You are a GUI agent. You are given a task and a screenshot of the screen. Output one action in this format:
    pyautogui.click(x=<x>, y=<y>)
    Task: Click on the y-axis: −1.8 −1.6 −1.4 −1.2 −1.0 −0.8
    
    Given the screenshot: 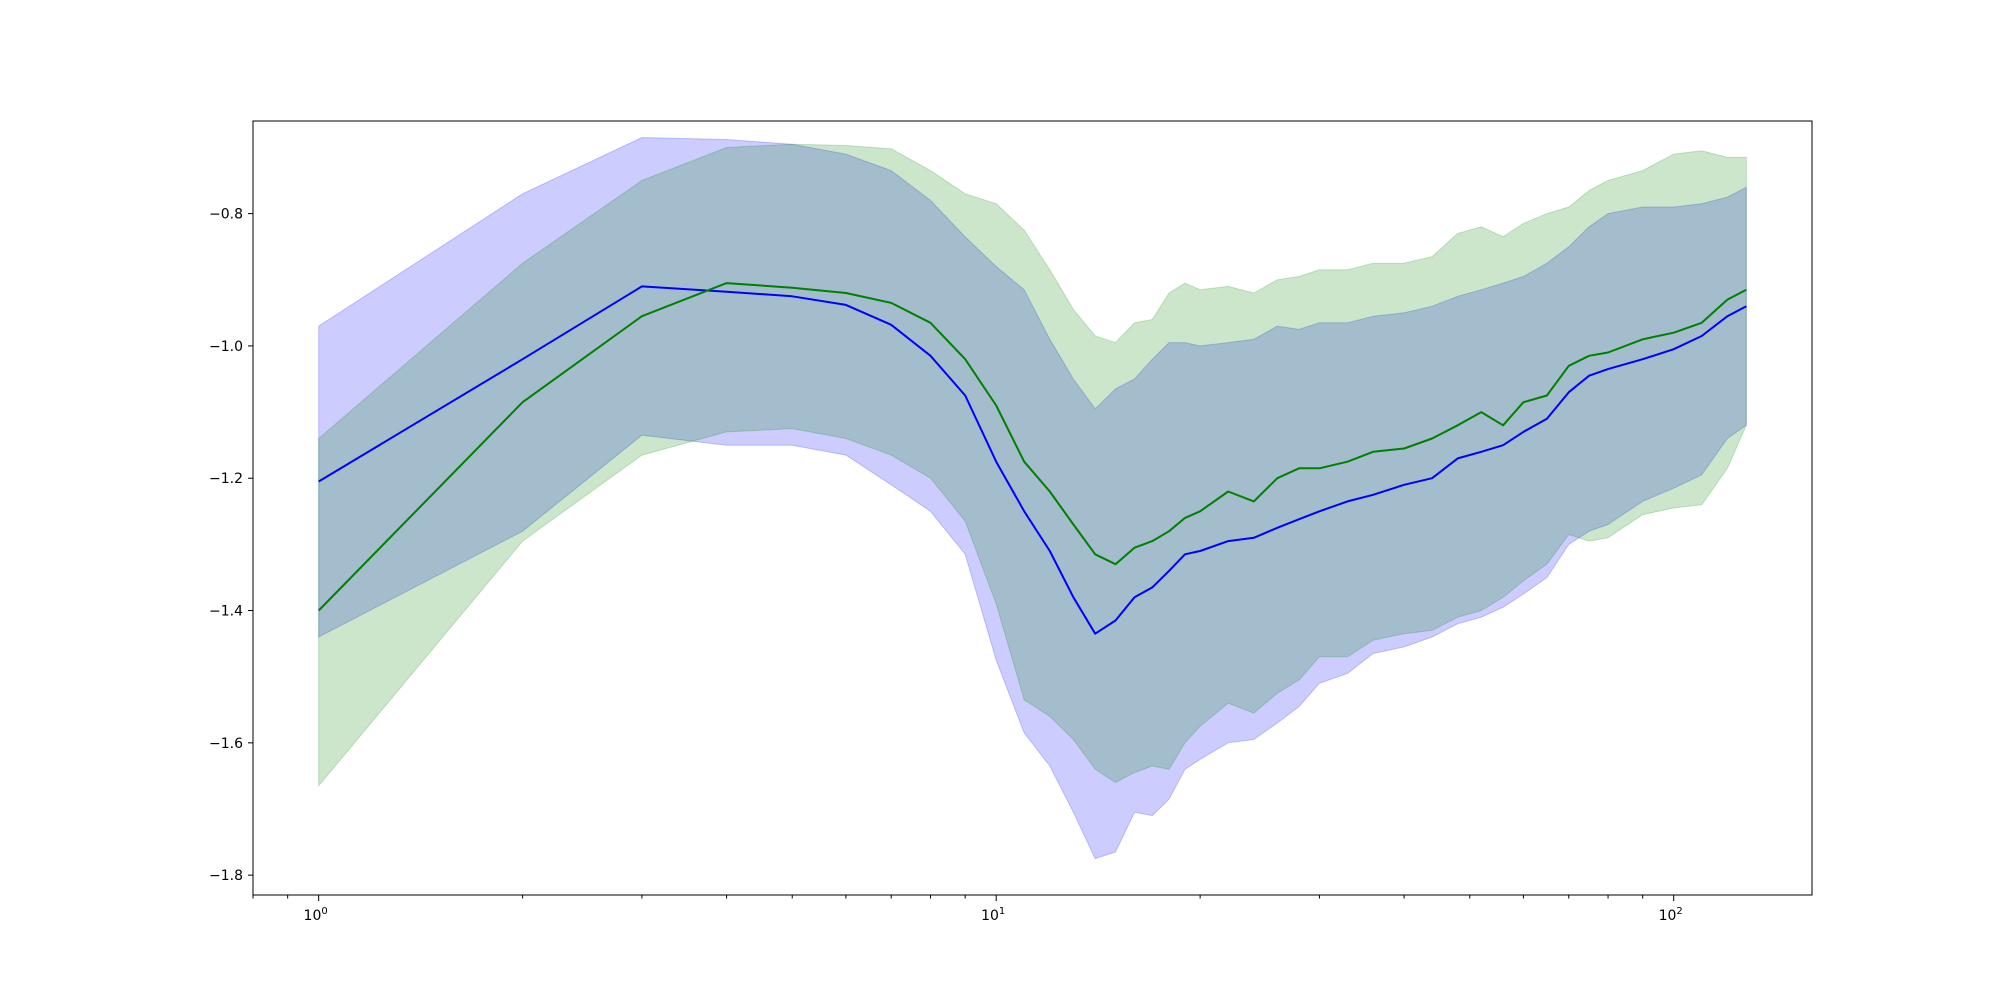 What is the action you would take?
    pyautogui.click(x=231, y=545)
    